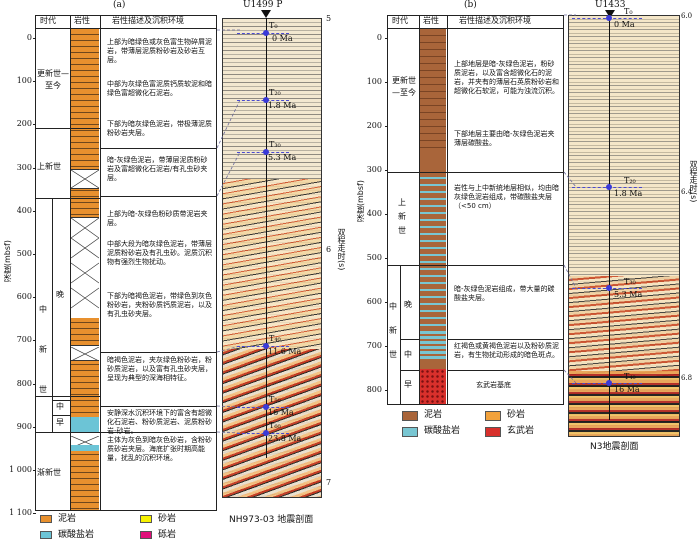 The width and height of the screenshot is (700, 544). Describe the element at coordinates (76, 535) in the screenshot. I see `panel-a-legend-label: 碳酸盐岩` at that location.